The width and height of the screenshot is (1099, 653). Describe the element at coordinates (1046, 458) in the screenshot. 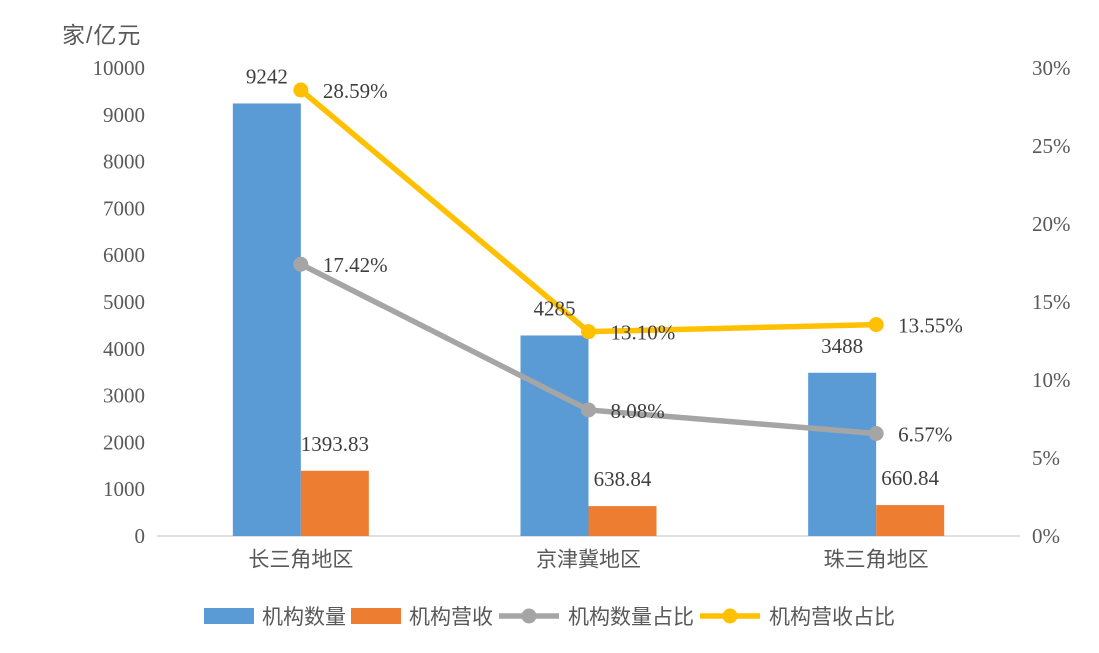

I see `right-axis-tick-label: 5%` at that location.